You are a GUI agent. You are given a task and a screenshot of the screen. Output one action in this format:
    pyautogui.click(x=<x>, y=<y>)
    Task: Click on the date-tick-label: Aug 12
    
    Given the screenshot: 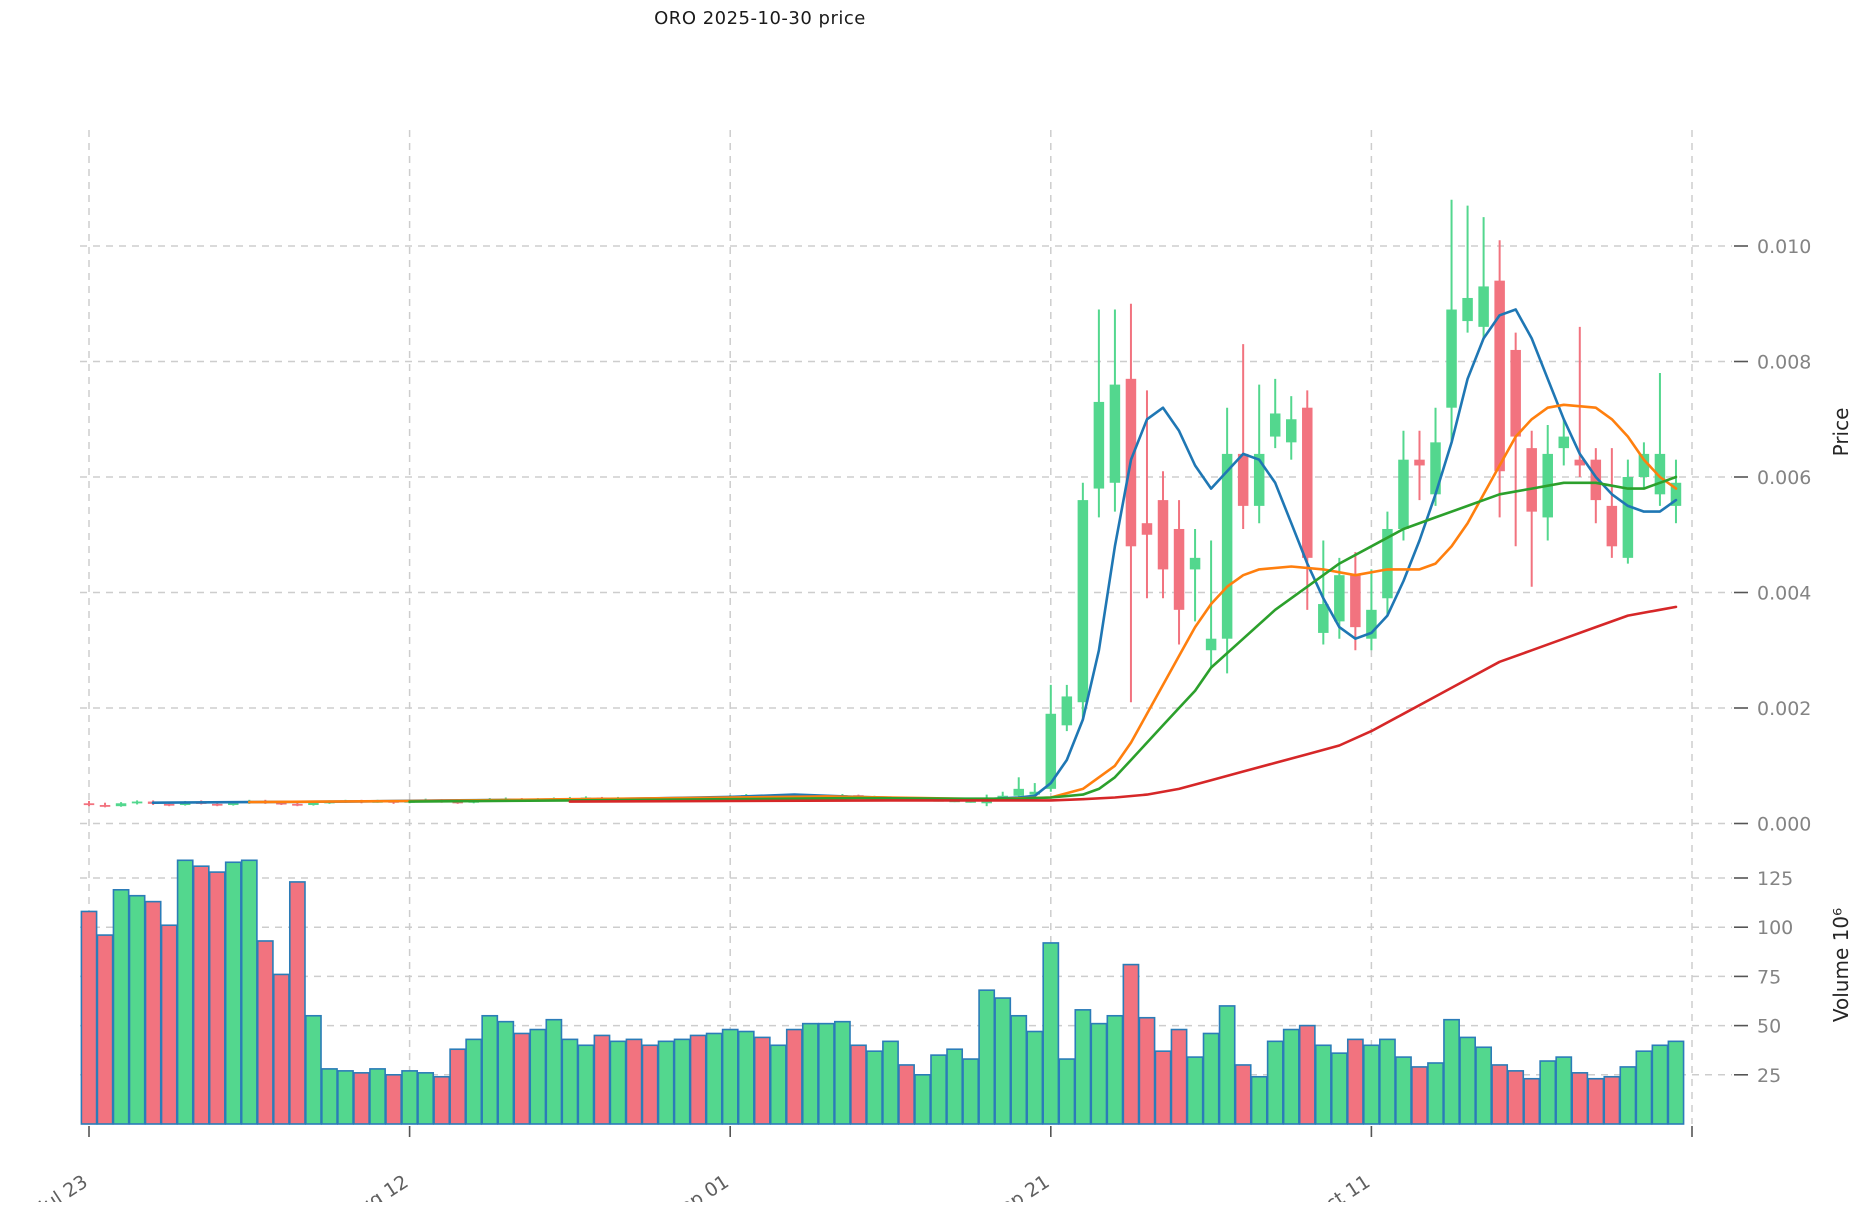 What is the action you would take?
    pyautogui.click(x=378, y=1186)
    